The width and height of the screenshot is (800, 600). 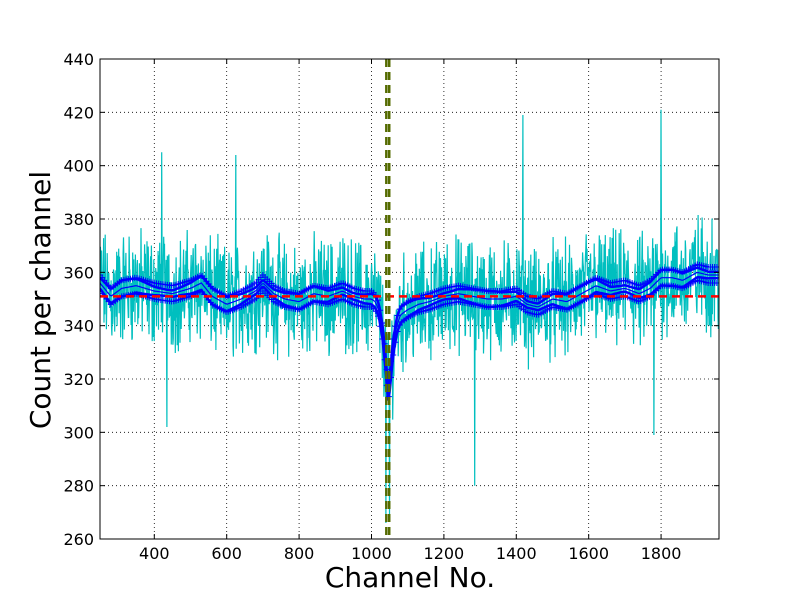 What do you see at coordinates (40, 300) in the screenshot?
I see `y-axis-label: Count per channel` at bounding box center [40, 300].